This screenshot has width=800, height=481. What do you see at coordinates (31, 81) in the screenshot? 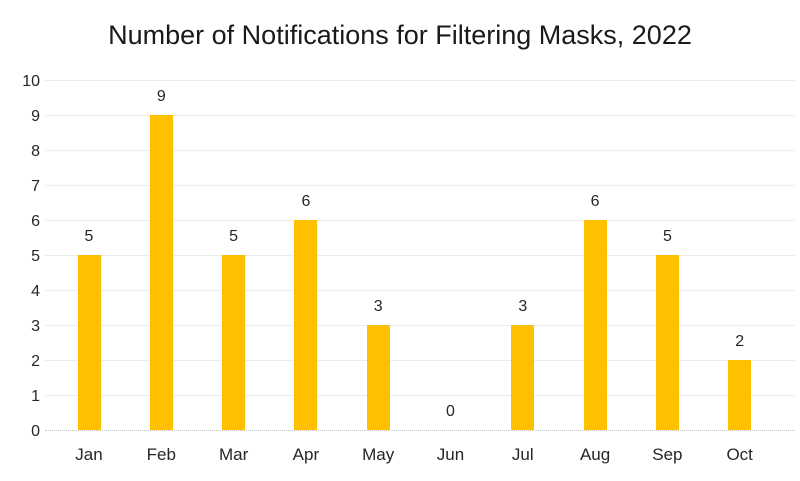
I see `y-tick-label: 10` at bounding box center [31, 81].